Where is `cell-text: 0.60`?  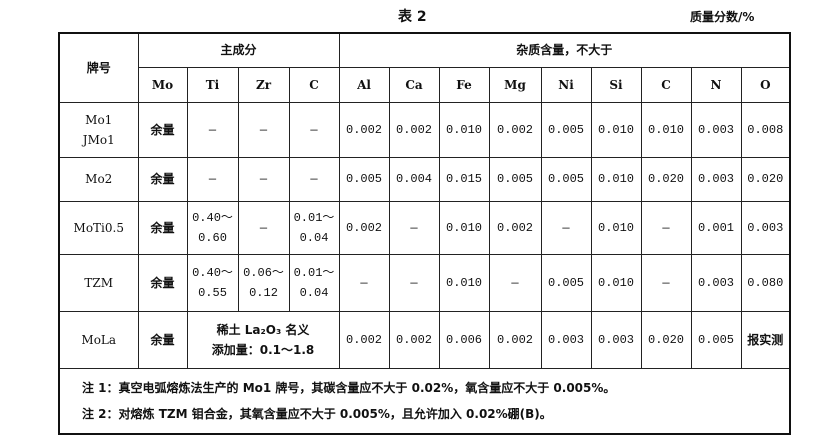
cell-text: 0.60 is located at coordinates (212, 237).